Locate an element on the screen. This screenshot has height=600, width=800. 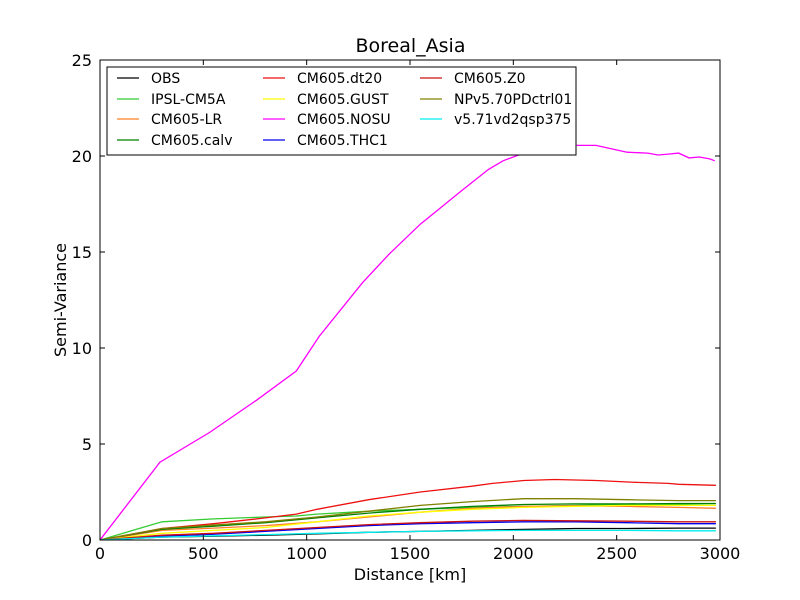
legend-box is located at coordinates (341, 111).